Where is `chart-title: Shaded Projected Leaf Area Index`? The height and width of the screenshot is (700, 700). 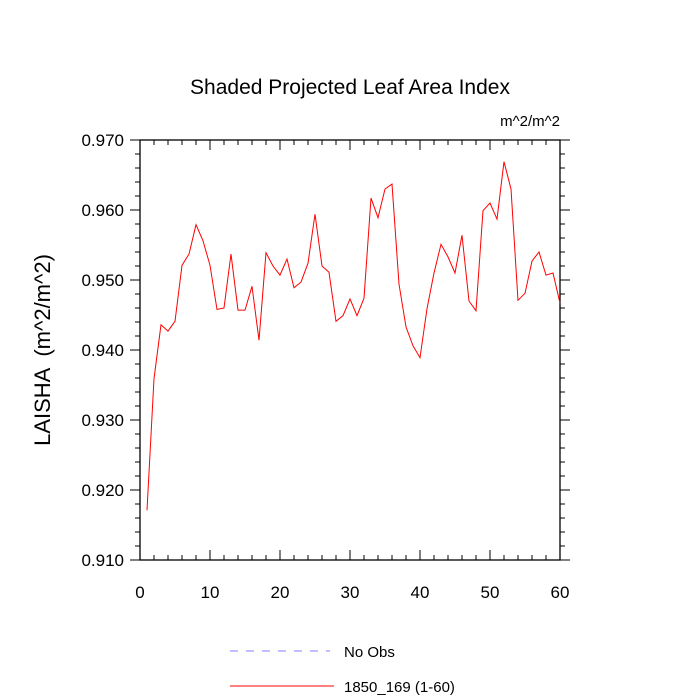 chart-title: Shaded Projected Leaf Area Index is located at coordinates (350, 87).